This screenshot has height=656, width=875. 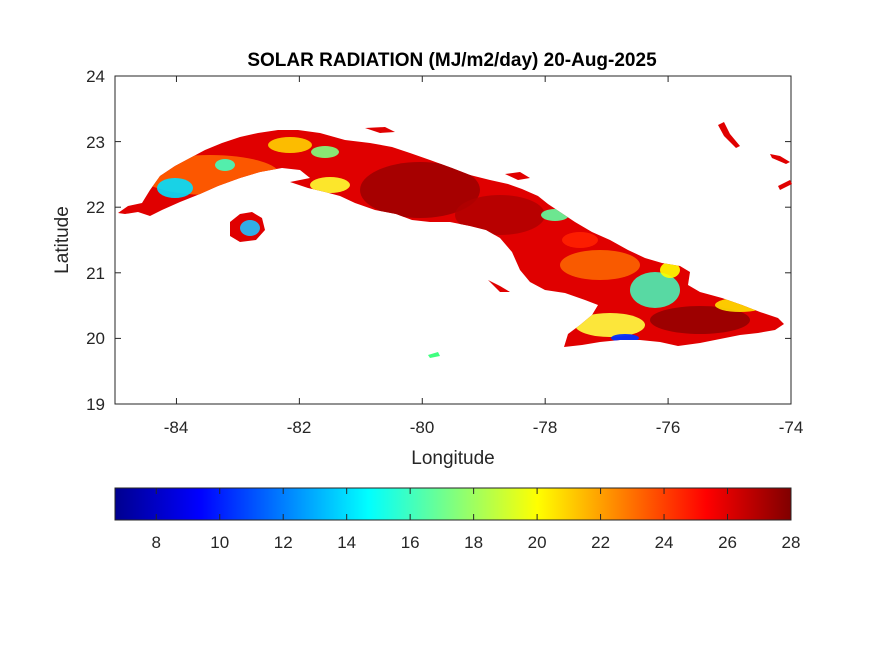 What do you see at coordinates (452, 458) in the screenshot?
I see `x-axis-label: Longitude` at bounding box center [452, 458].